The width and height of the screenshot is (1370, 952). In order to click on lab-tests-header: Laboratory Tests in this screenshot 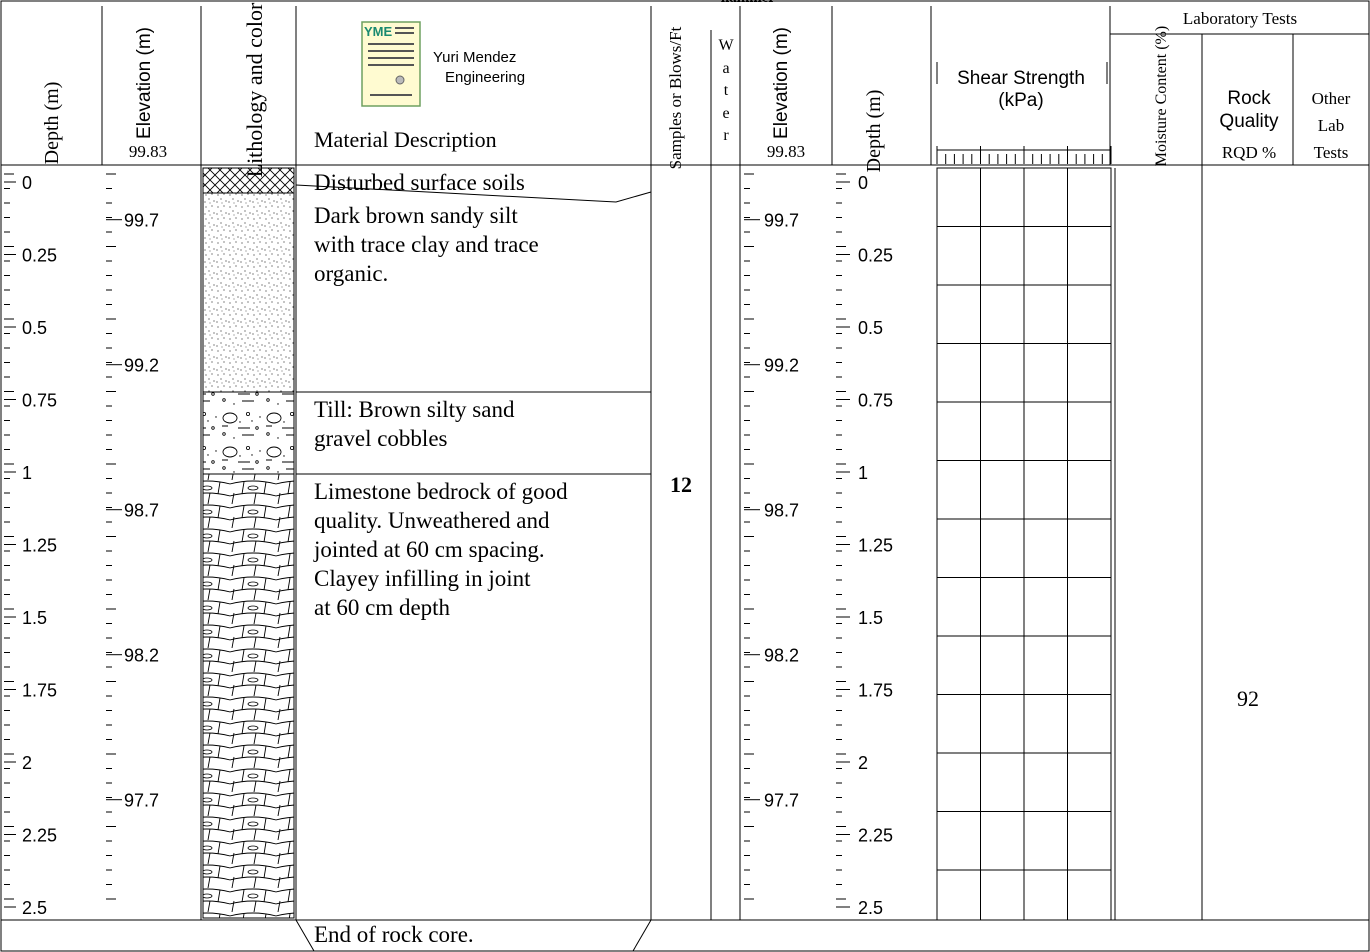, I will do `click(1240, 18)`.